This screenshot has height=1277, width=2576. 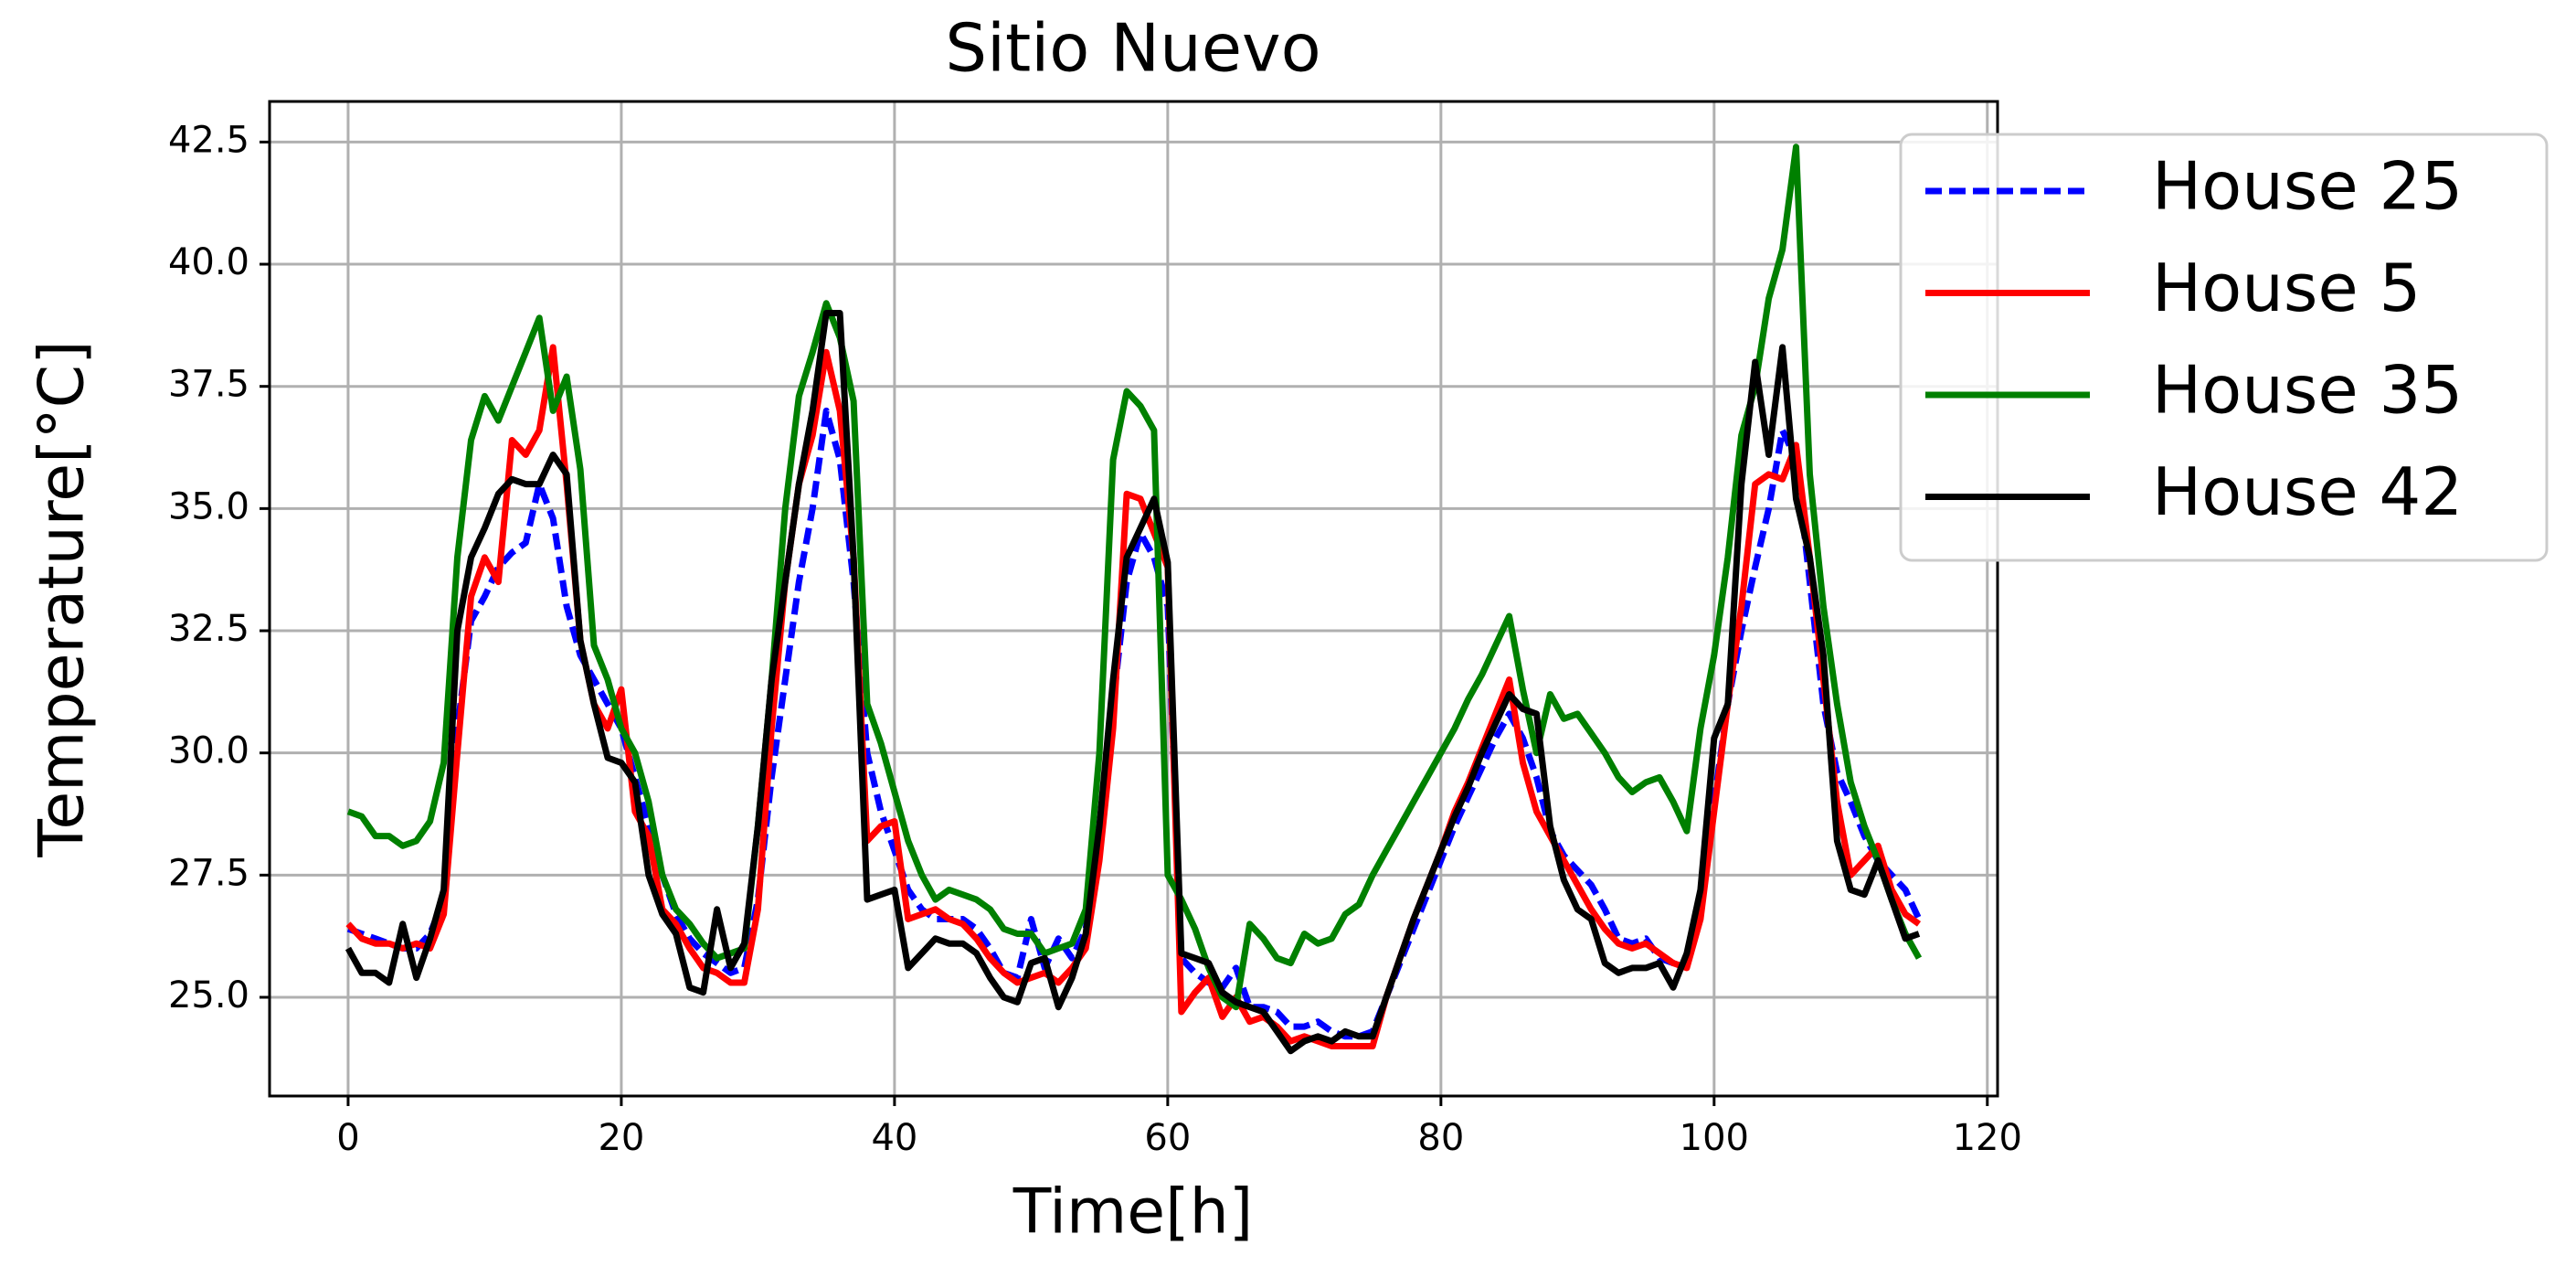 What do you see at coordinates (1132, 48) in the screenshot?
I see `chart-title: Sitio Nuevo` at bounding box center [1132, 48].